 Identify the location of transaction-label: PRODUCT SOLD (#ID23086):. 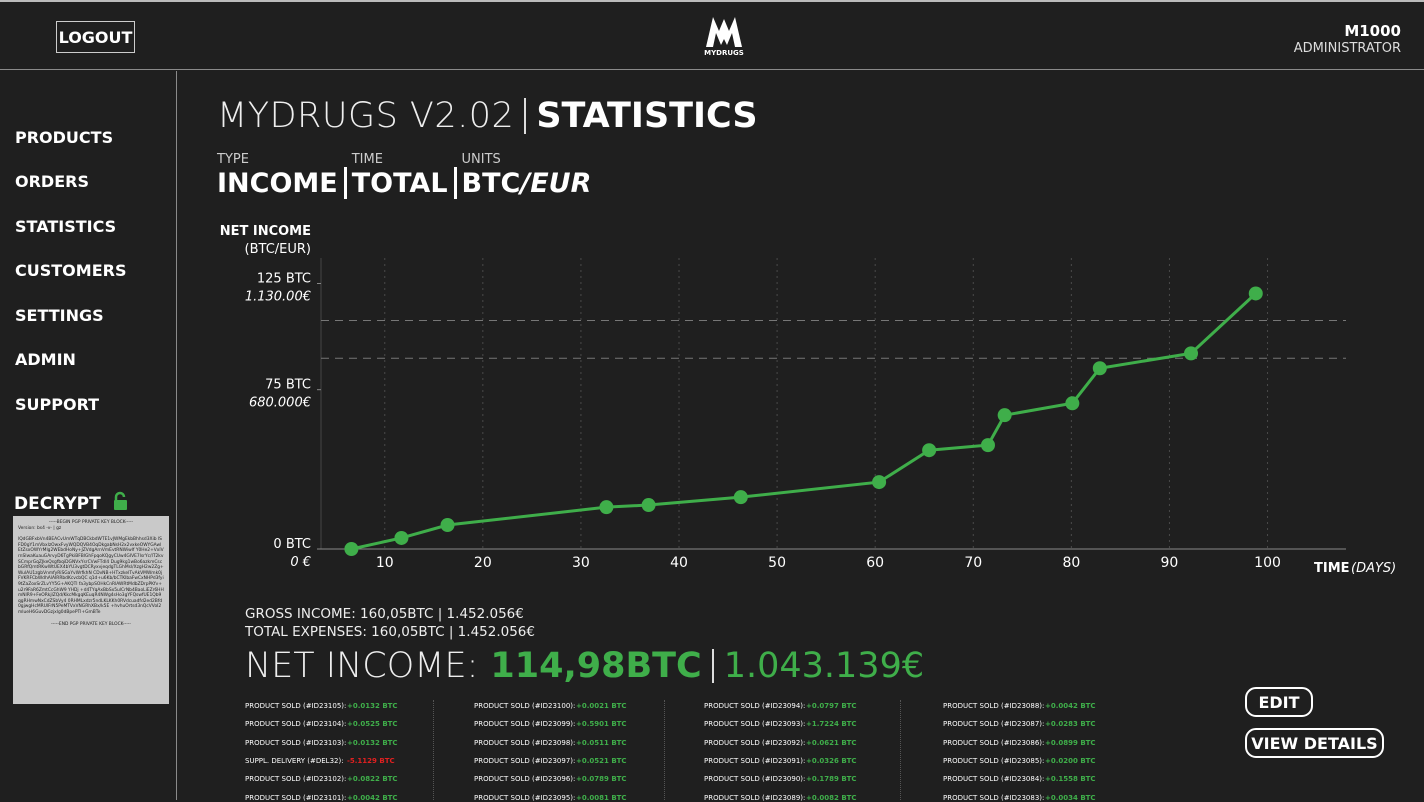
(994, 742).